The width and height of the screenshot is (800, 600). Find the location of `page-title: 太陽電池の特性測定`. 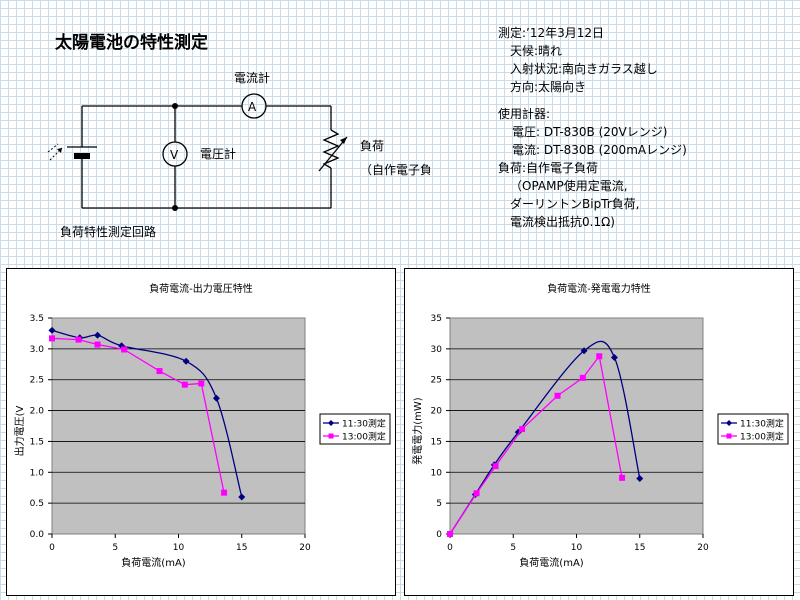

page-title: 太陽電池の特性測定 is located at coordinates (131, 43).